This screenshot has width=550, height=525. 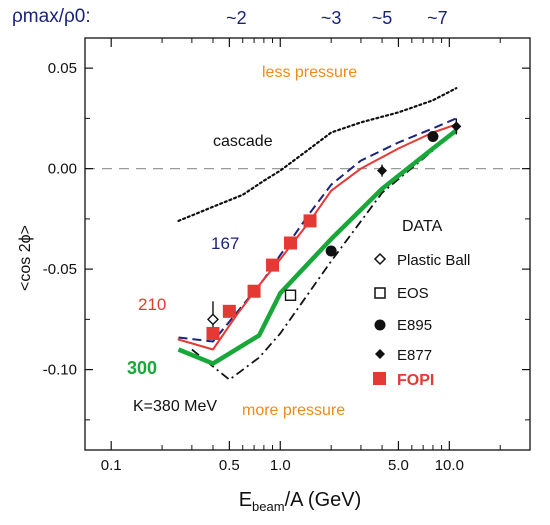 I want to click on annotation-167: 167, so click(x=225, y=243).